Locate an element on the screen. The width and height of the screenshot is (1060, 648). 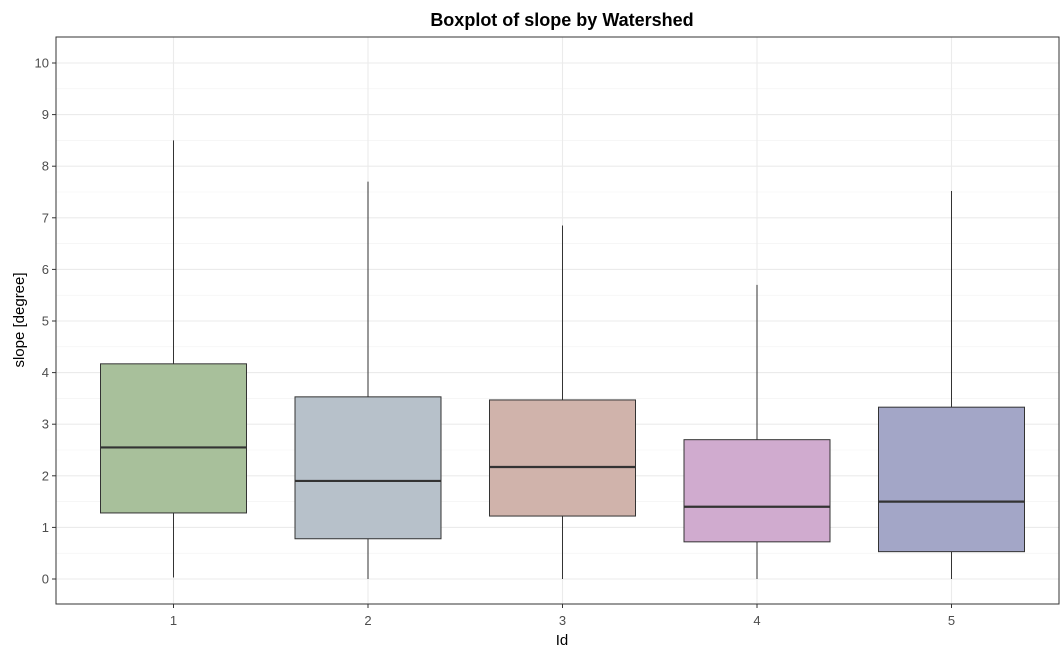
y-tick-label: 8 is located at coordinates (45, 166).